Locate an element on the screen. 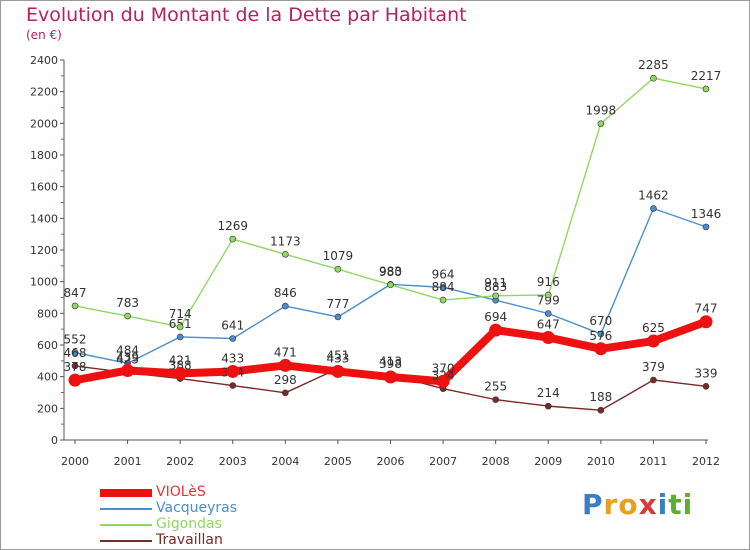 Image resolution: width=750 pixels, height=550 pixels. data-label: 884 is located at coordinates (443, 287).